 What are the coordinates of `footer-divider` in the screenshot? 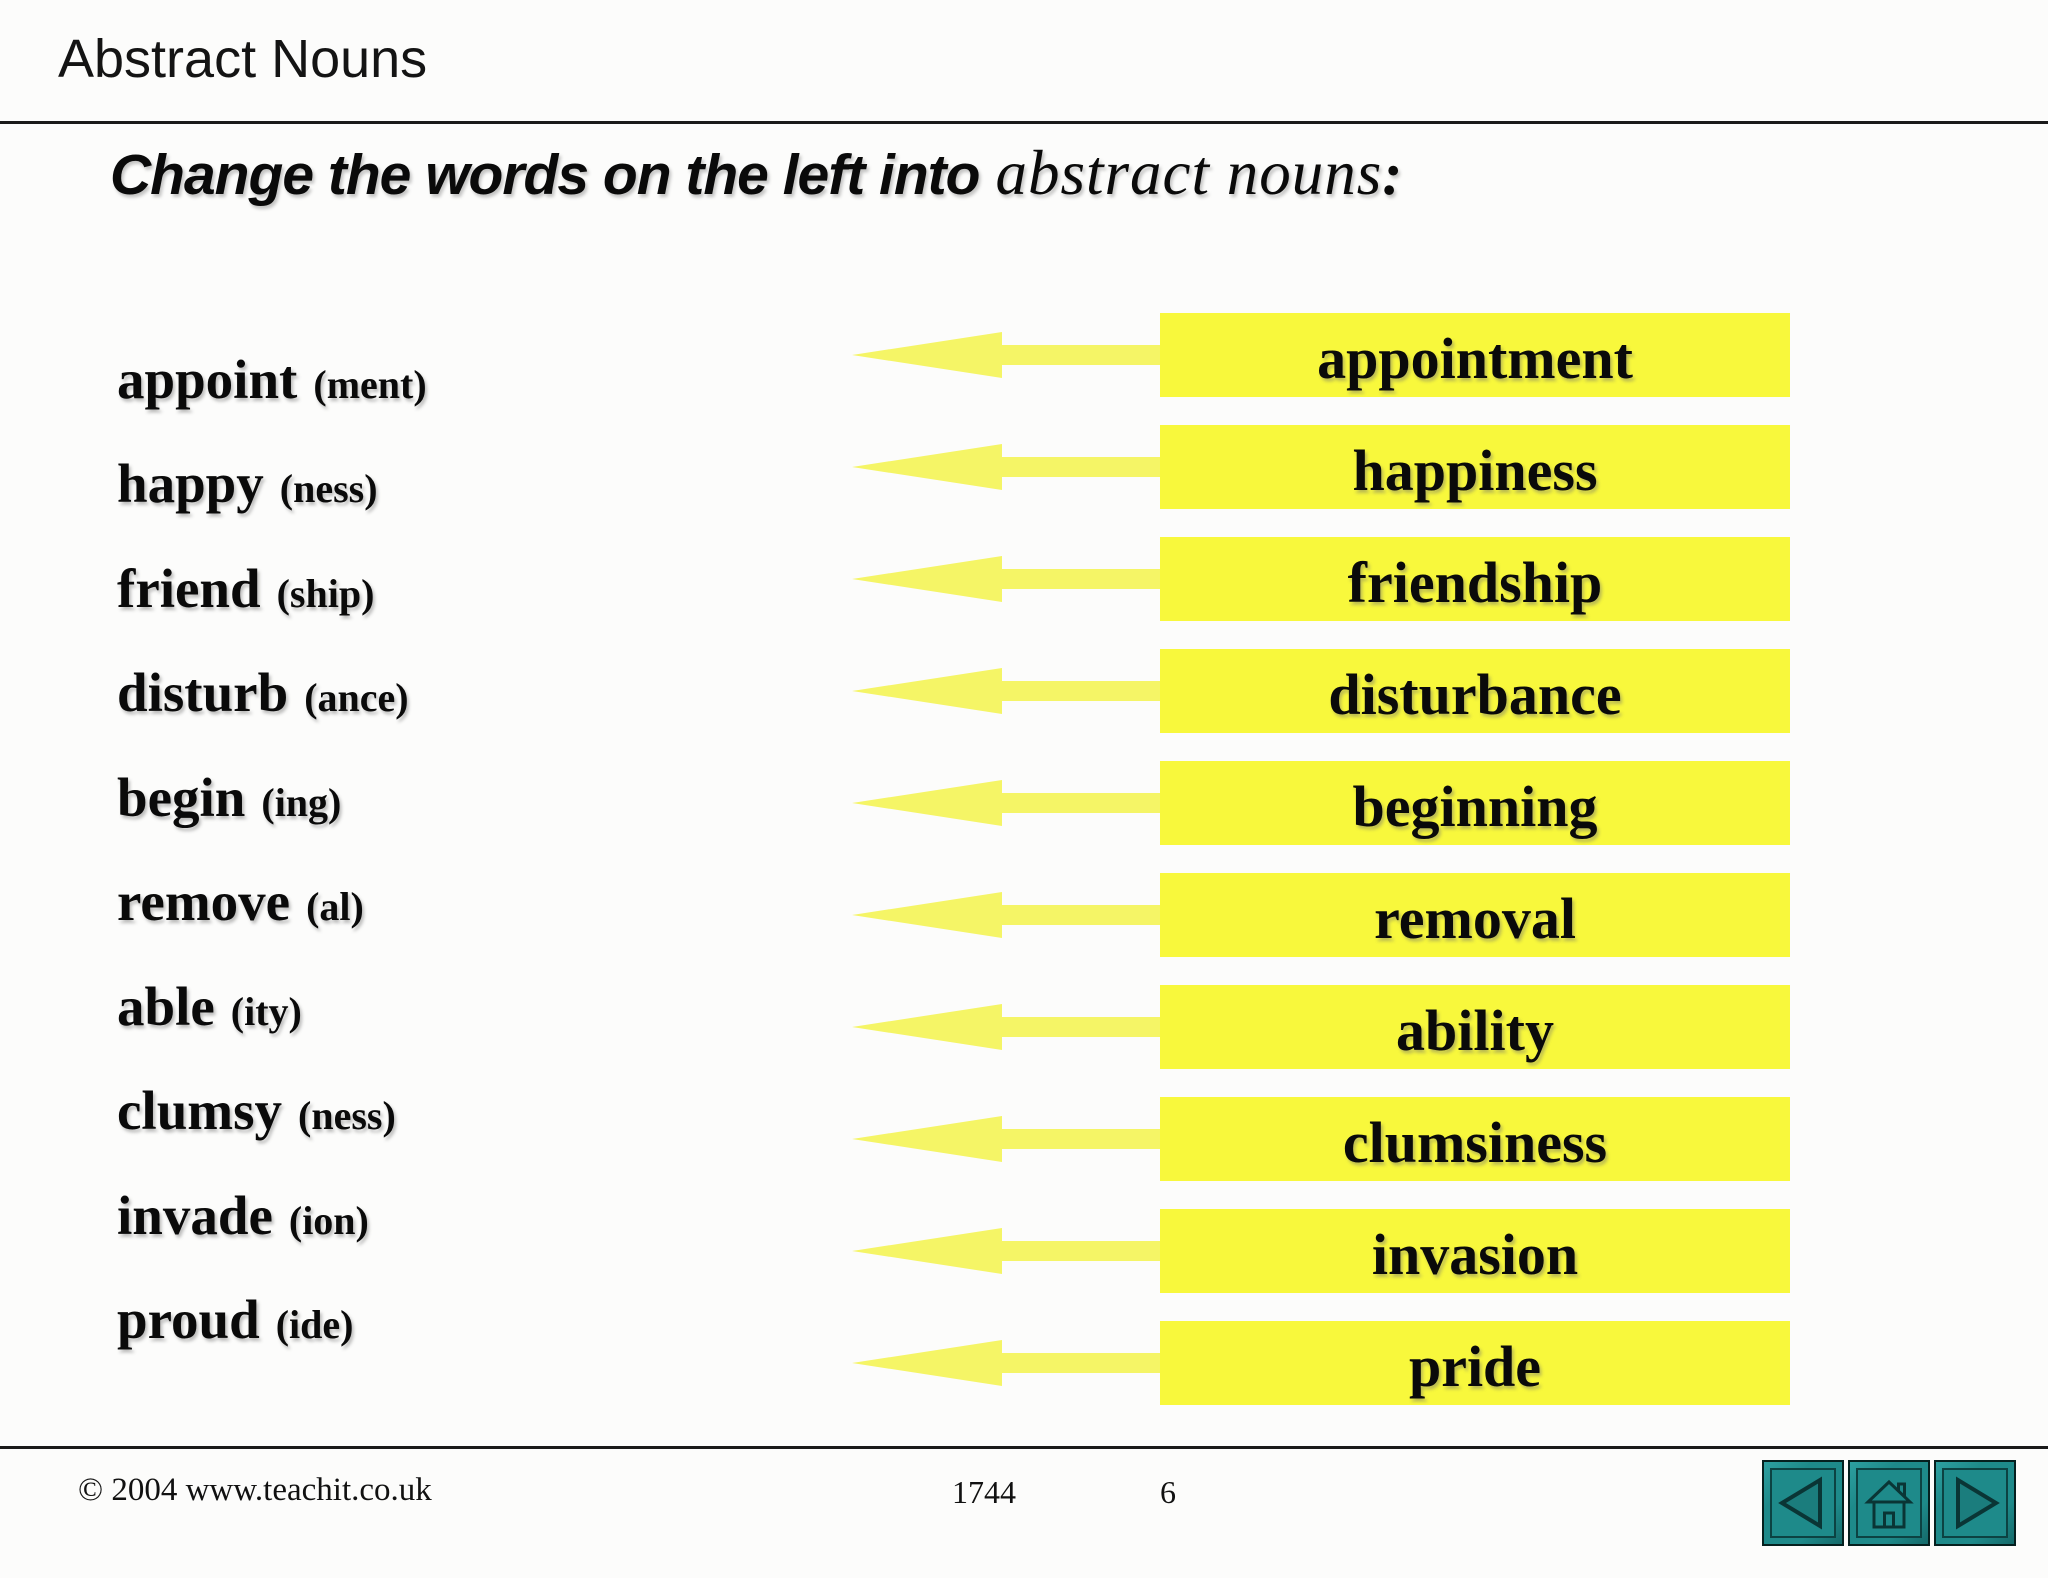 It's located at (1024, 1447).